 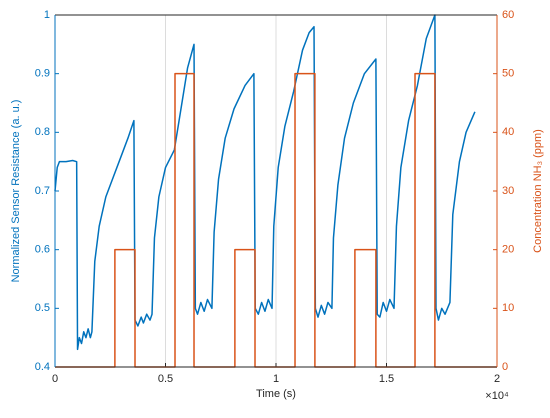 What do you see at coordinates (16, 191) in the screenshot?
I see `y-axis-label: Normalized Sensor Resistance (a. u.)` at bounding box center [16, 191].